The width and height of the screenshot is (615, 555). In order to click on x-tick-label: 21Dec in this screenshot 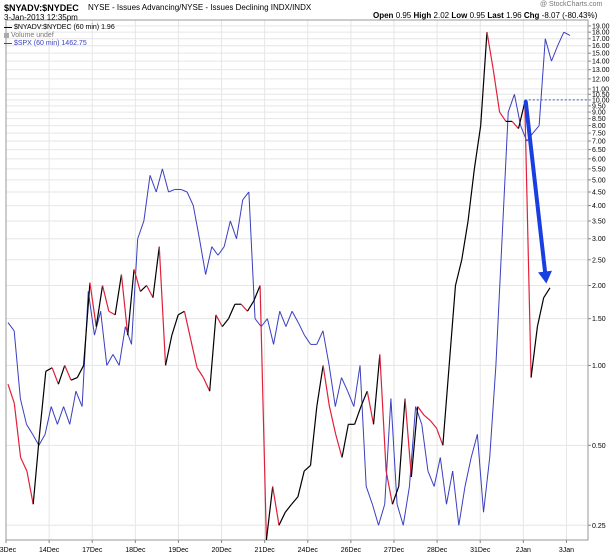, I will do `click(265, 550)`.